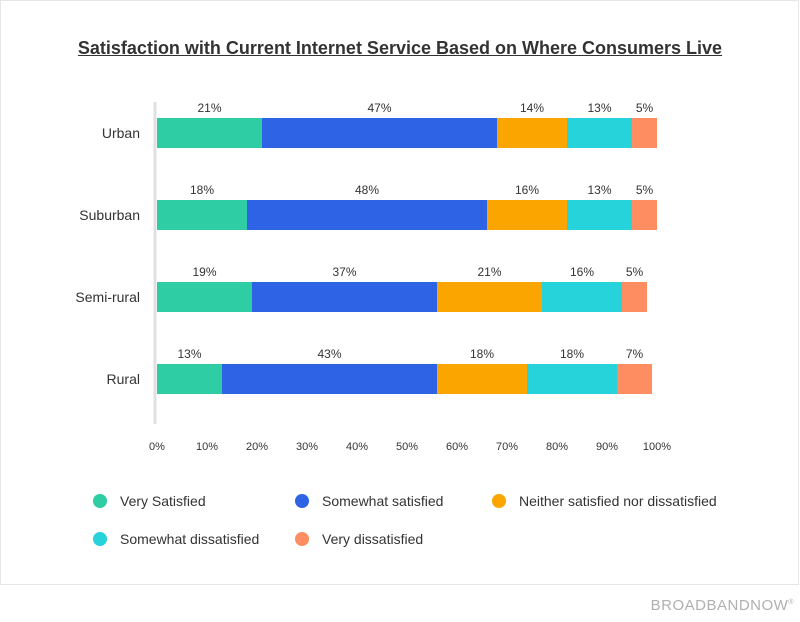  I want to click on legend-item: Neither satisfied nor dissatisfied, so click(604, 501).